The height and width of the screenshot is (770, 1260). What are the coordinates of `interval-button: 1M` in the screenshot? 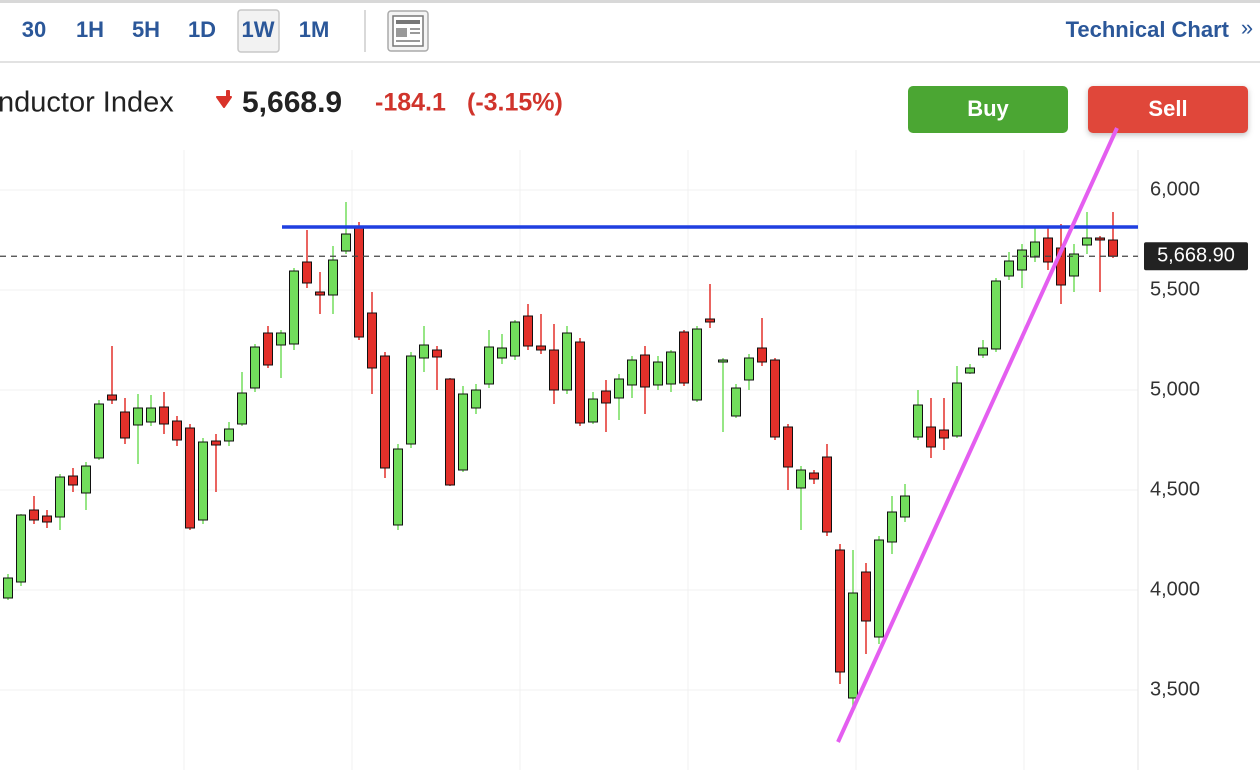 It's located at (314, 29).